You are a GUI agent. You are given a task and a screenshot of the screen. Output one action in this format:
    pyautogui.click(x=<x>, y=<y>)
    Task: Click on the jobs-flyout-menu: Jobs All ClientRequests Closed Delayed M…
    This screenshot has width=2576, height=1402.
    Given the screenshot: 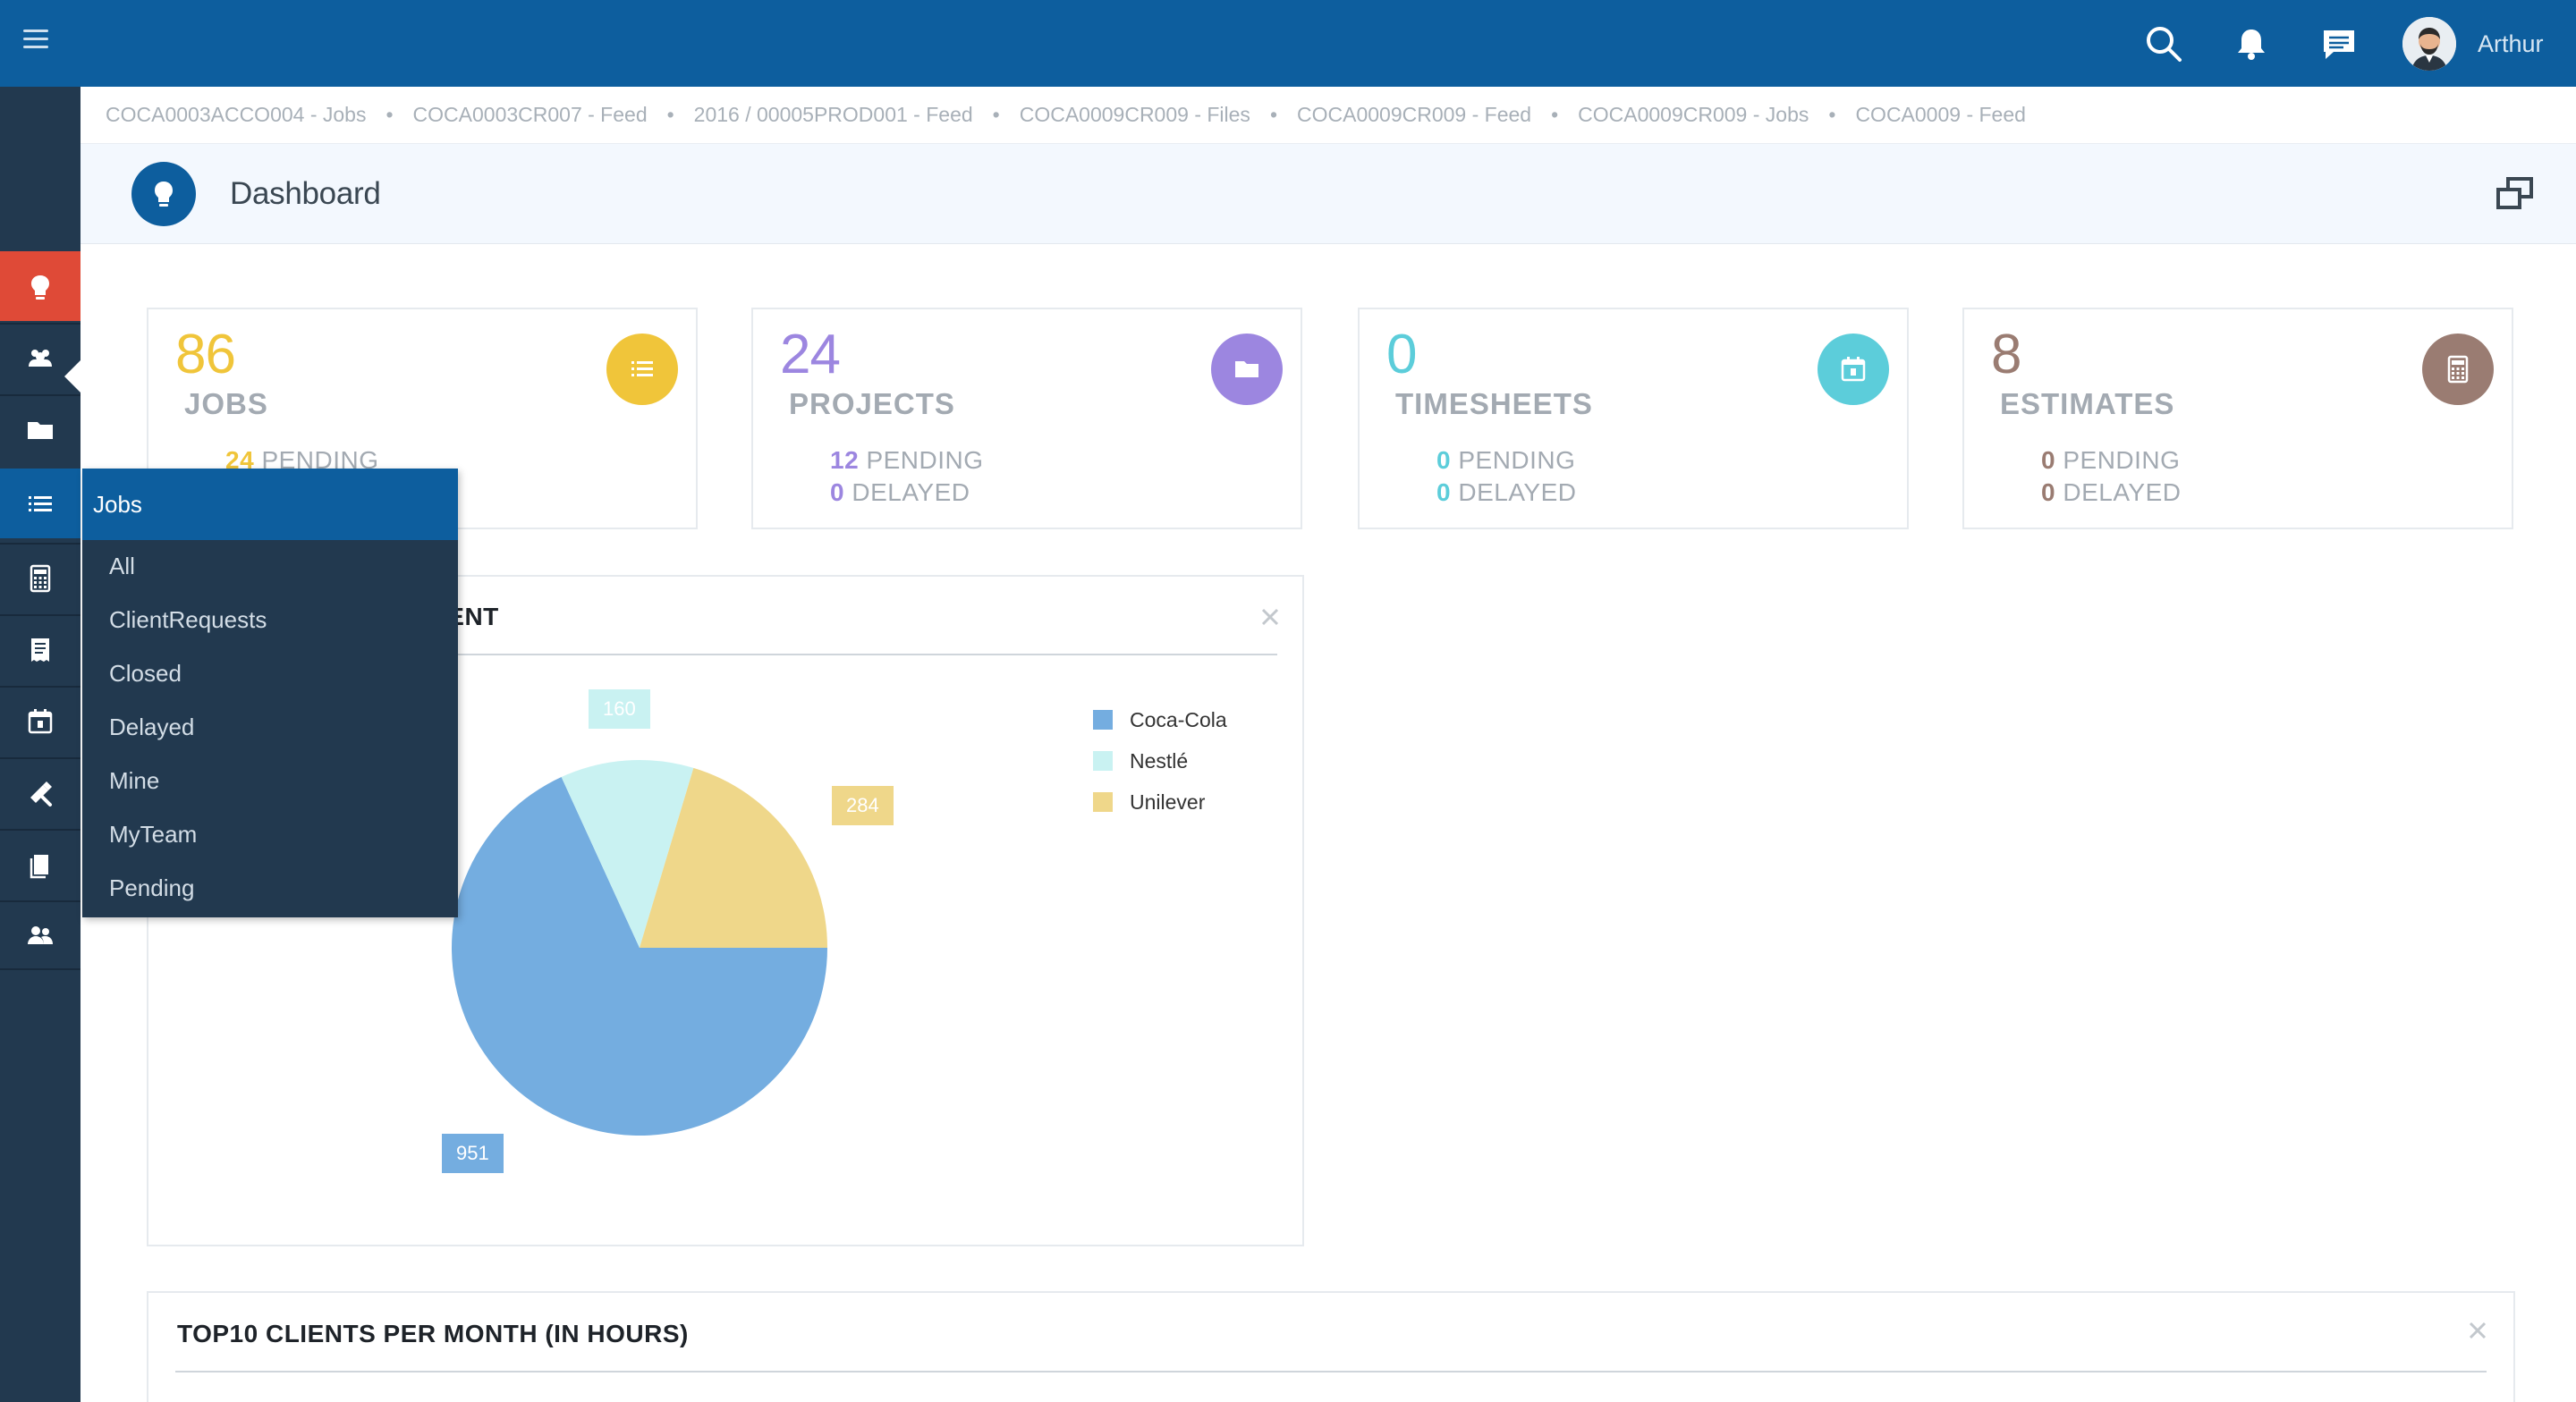 What is the action you would take?
    pyautogui.click(x=270, y=693)
    